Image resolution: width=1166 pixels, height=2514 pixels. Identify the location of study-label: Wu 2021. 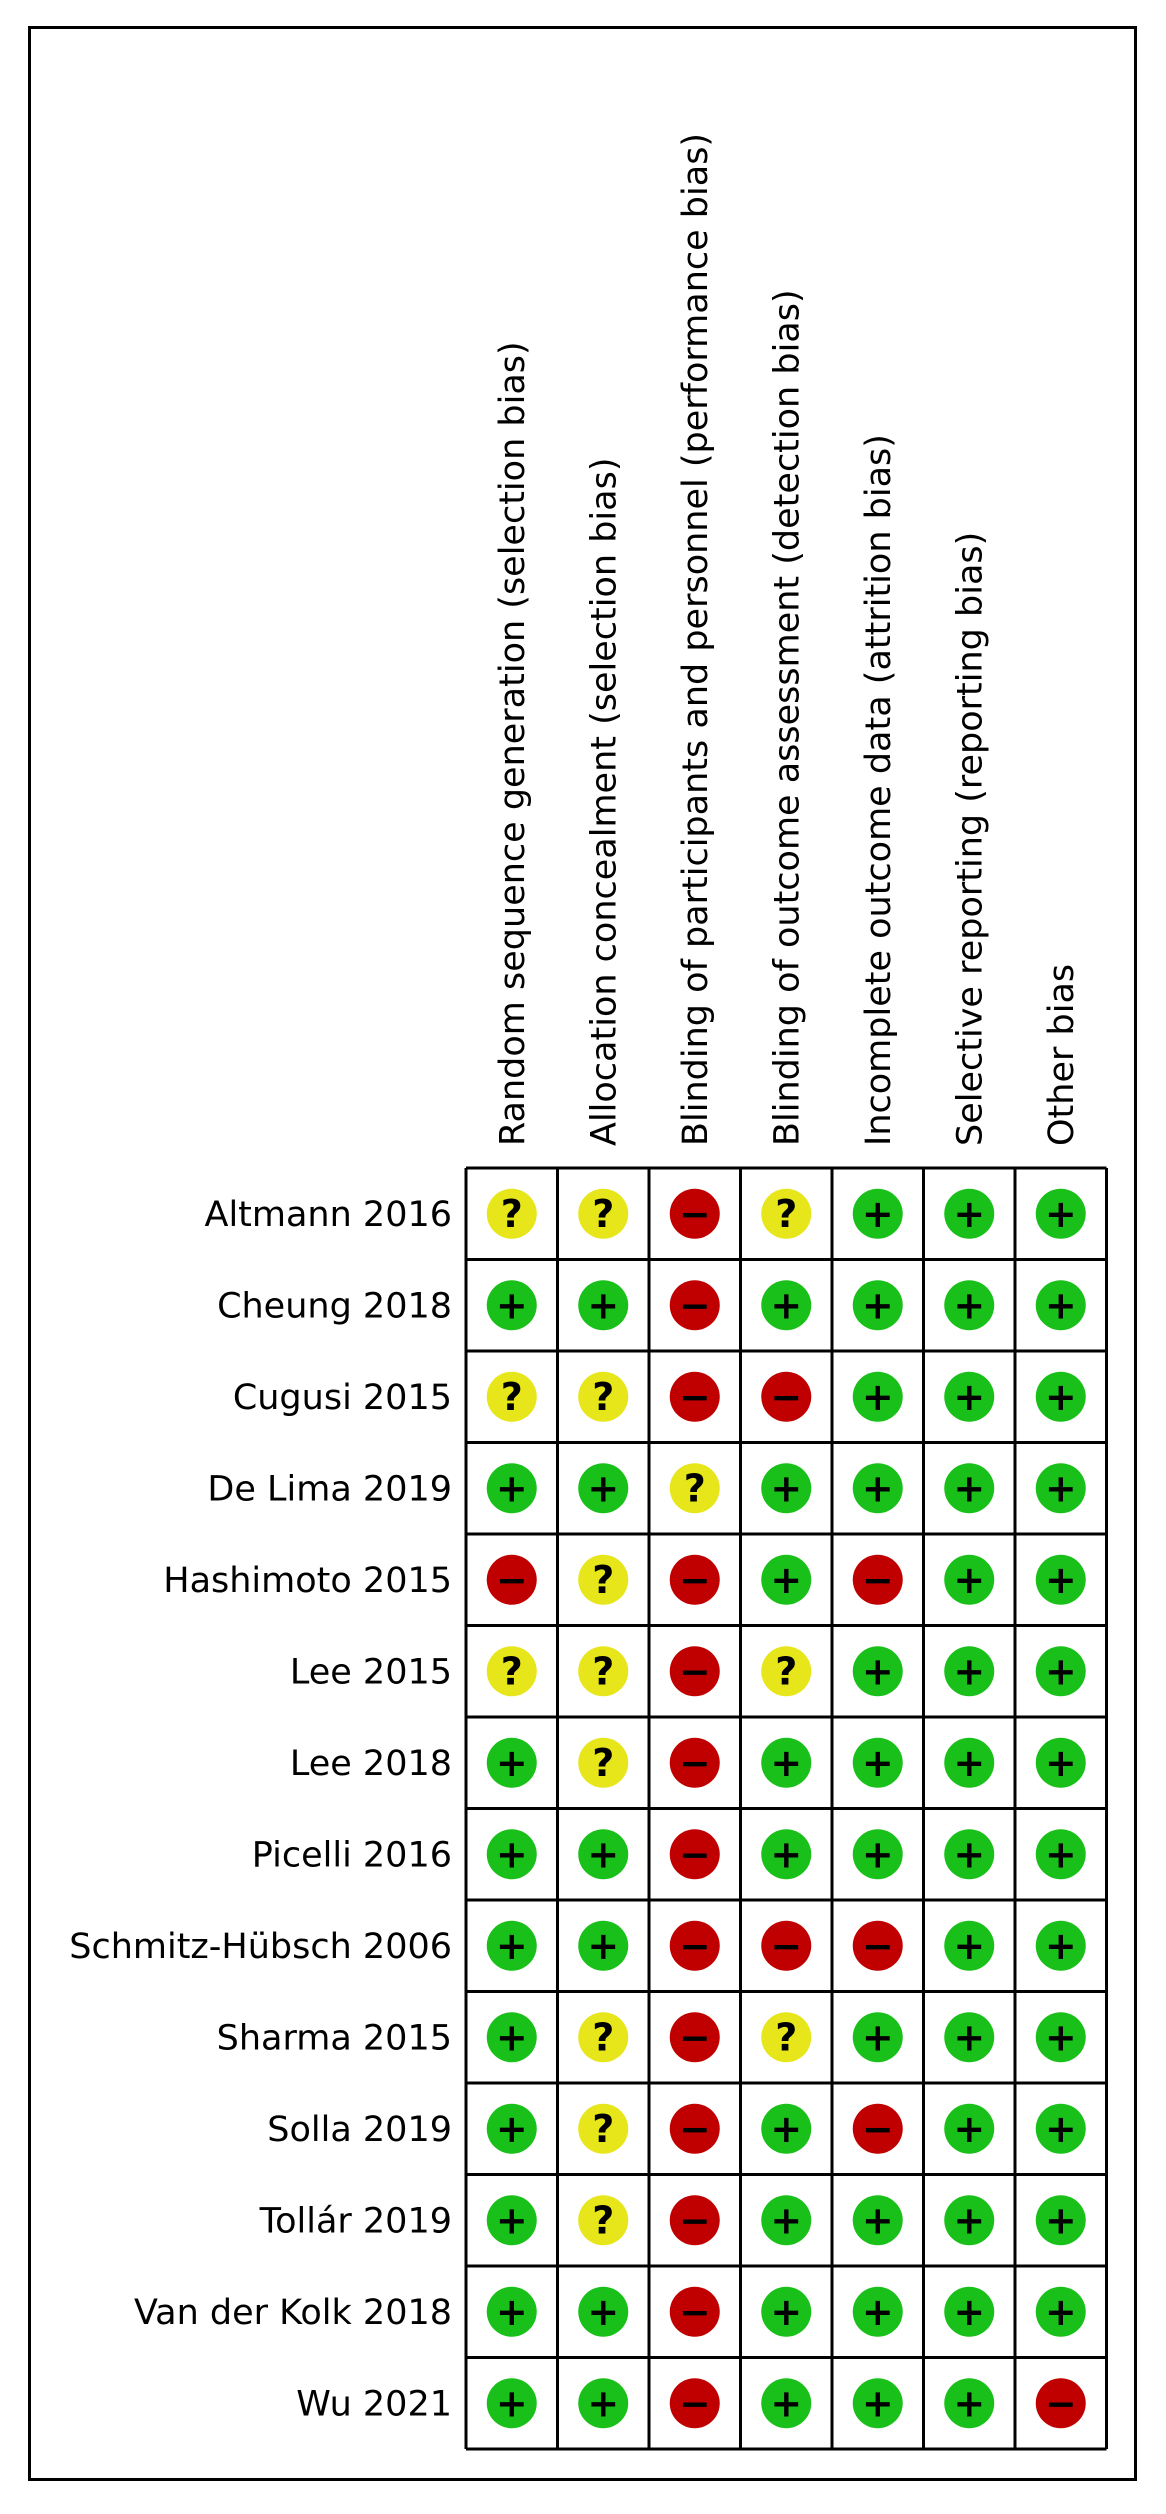
(374, 2404).